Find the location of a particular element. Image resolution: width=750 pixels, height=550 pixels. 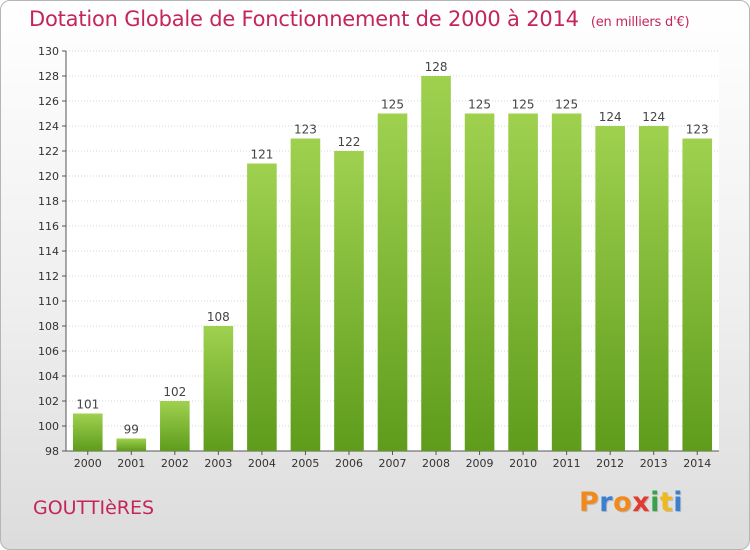

commune-name: GOUTTIèRES is located at coordinates (94, 508).